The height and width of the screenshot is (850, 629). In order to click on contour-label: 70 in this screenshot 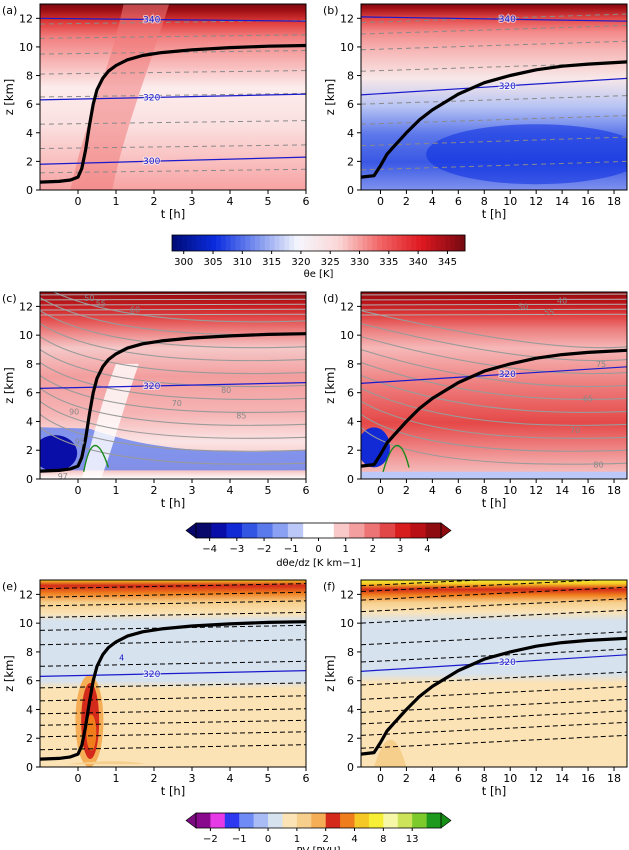, I will do `click(575, 430)`.